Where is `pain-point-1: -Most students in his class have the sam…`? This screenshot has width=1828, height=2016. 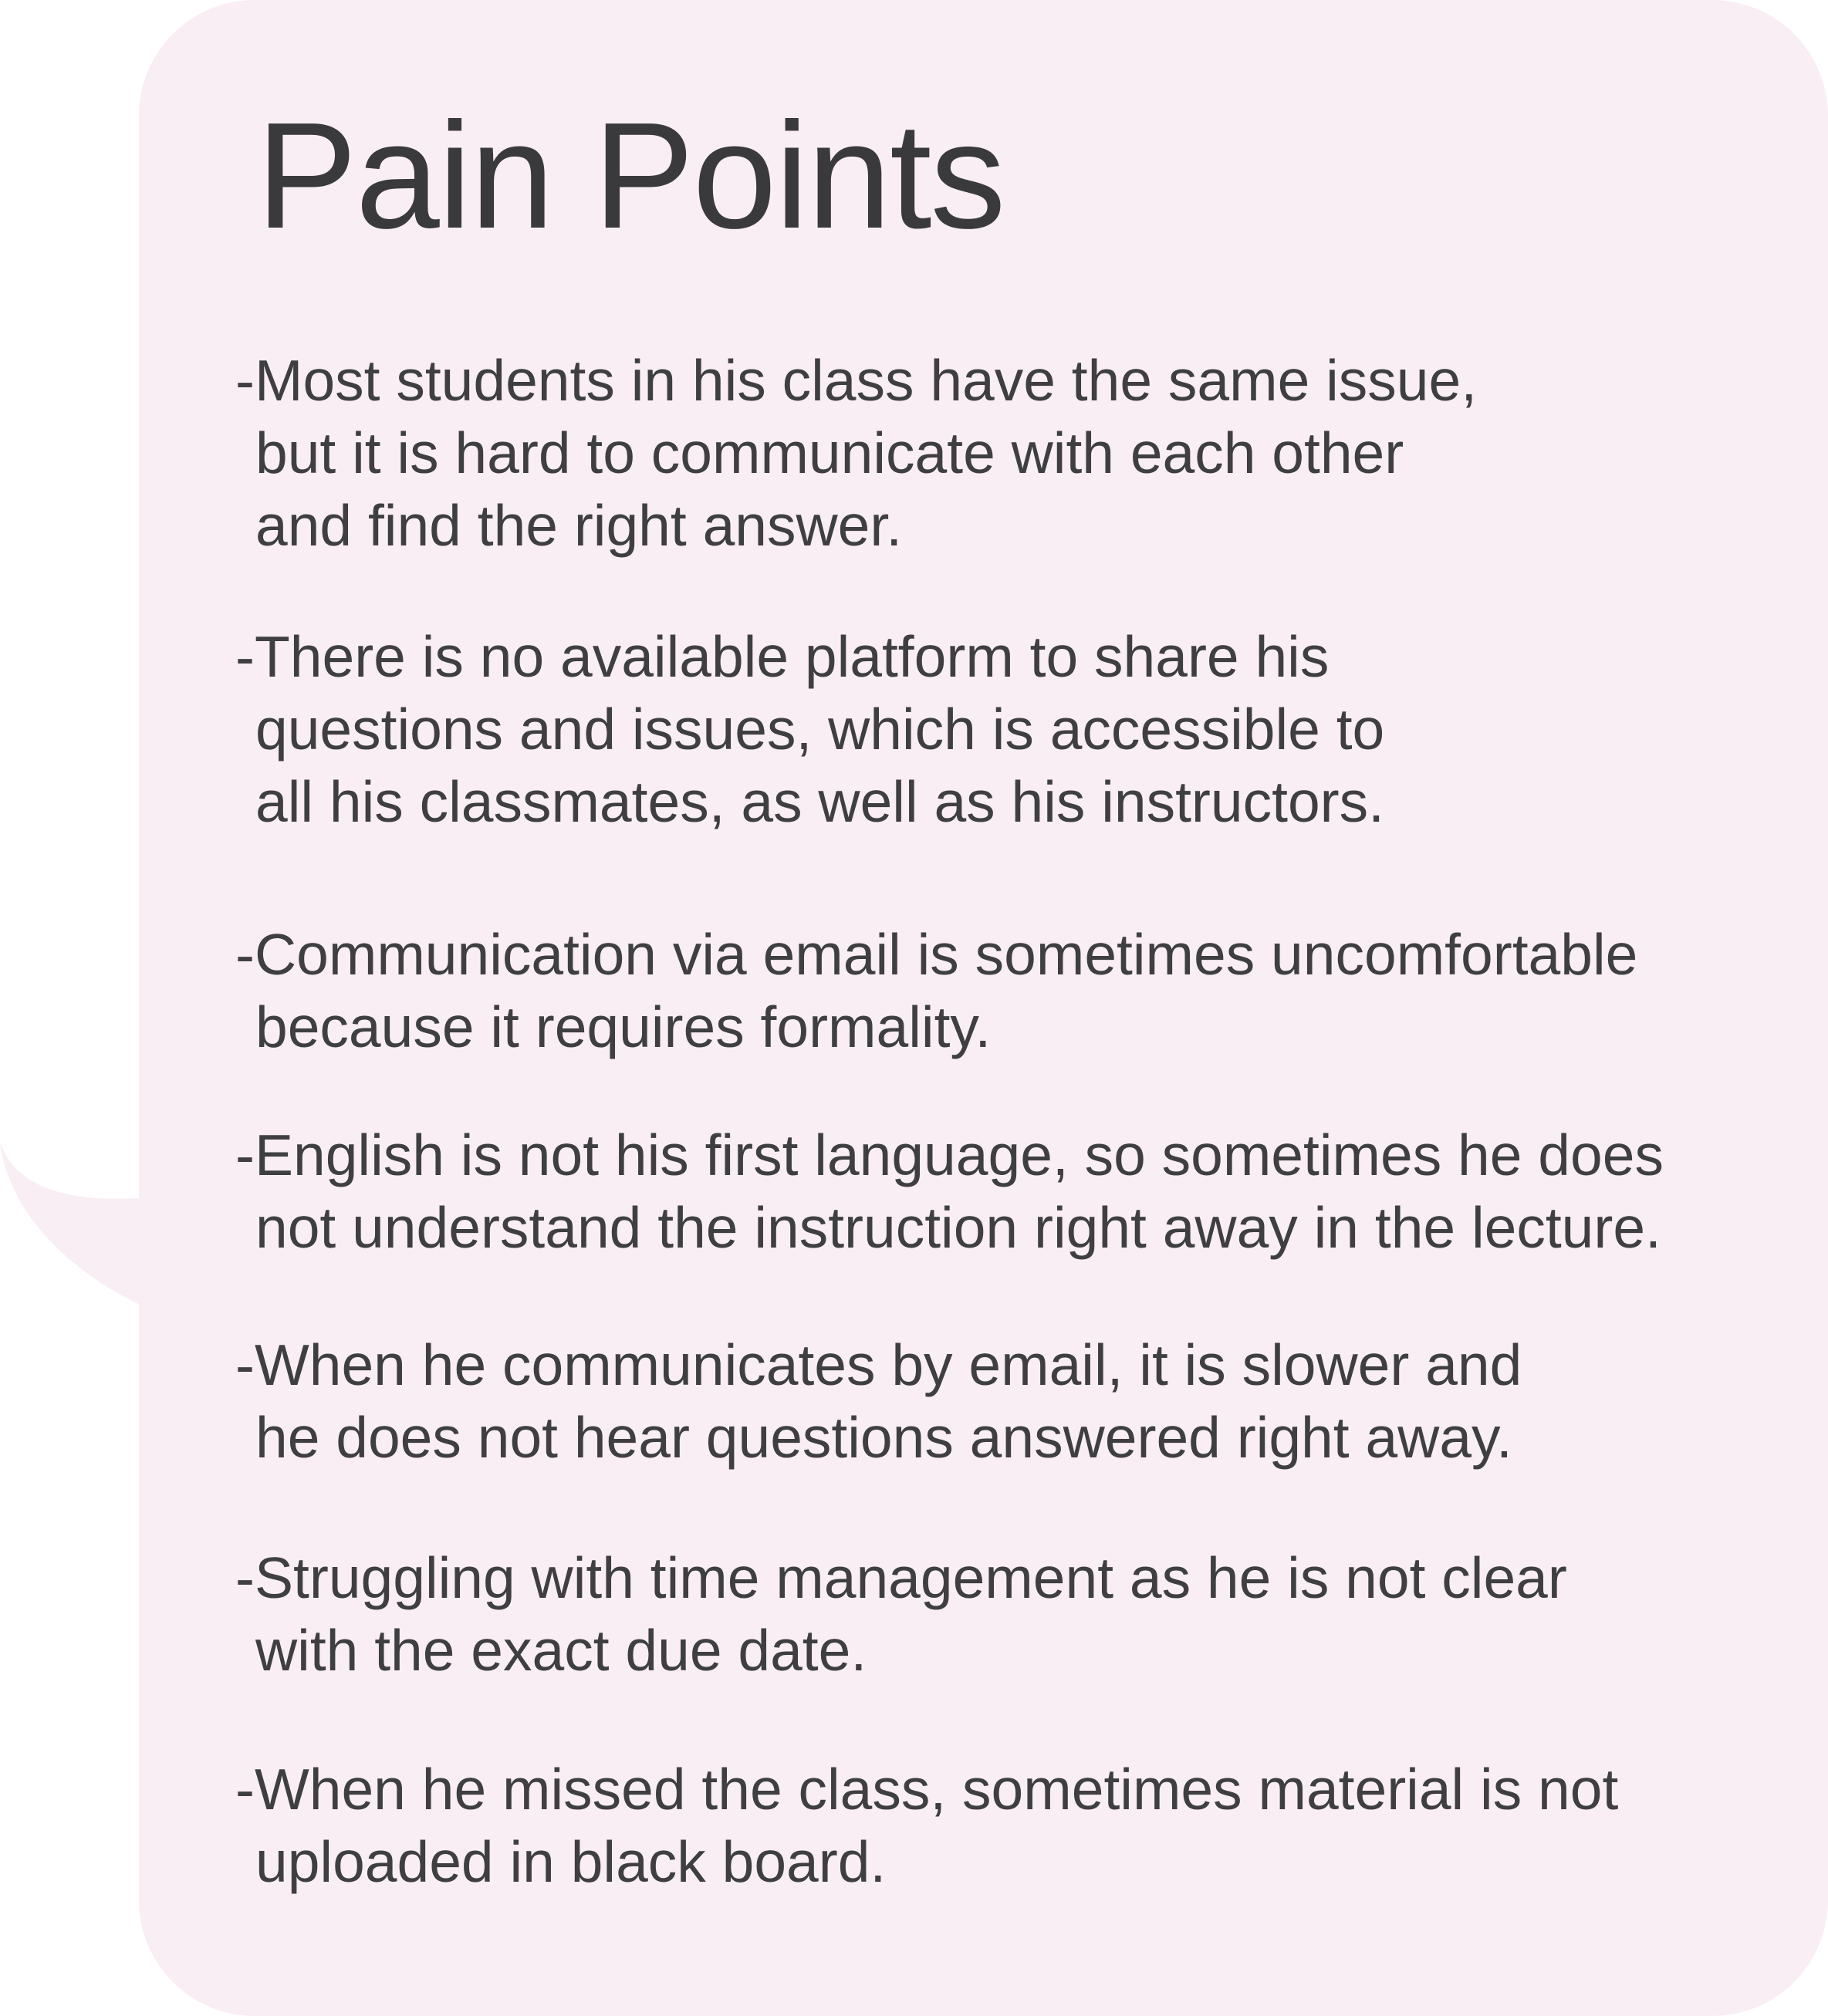
pain-point-1: -Most students in his class have the sam… is located at coordinates (856, 453).